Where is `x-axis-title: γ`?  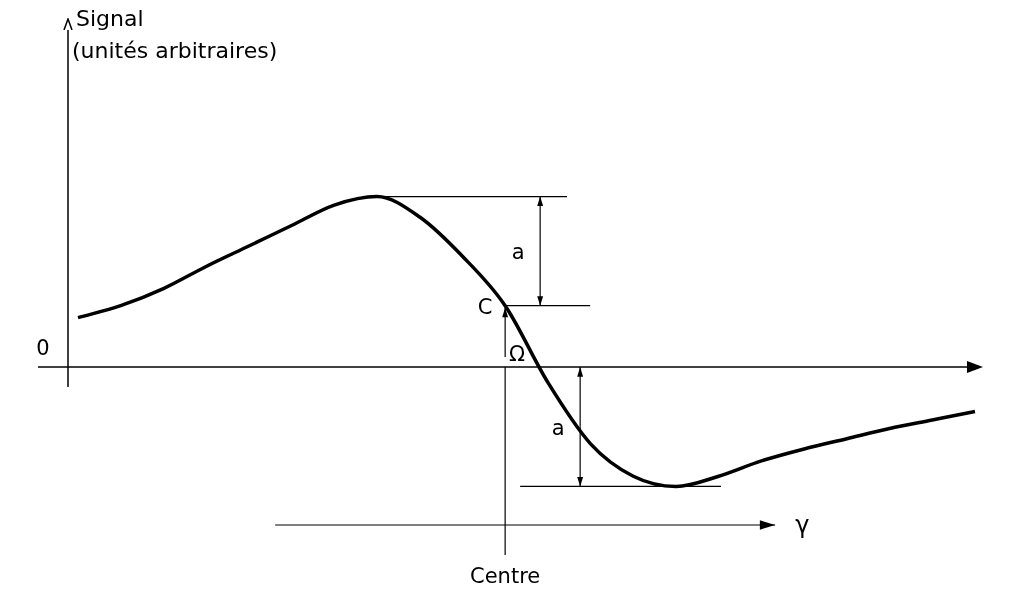
x-axis-title: γ is located at coordinates (802, 525).